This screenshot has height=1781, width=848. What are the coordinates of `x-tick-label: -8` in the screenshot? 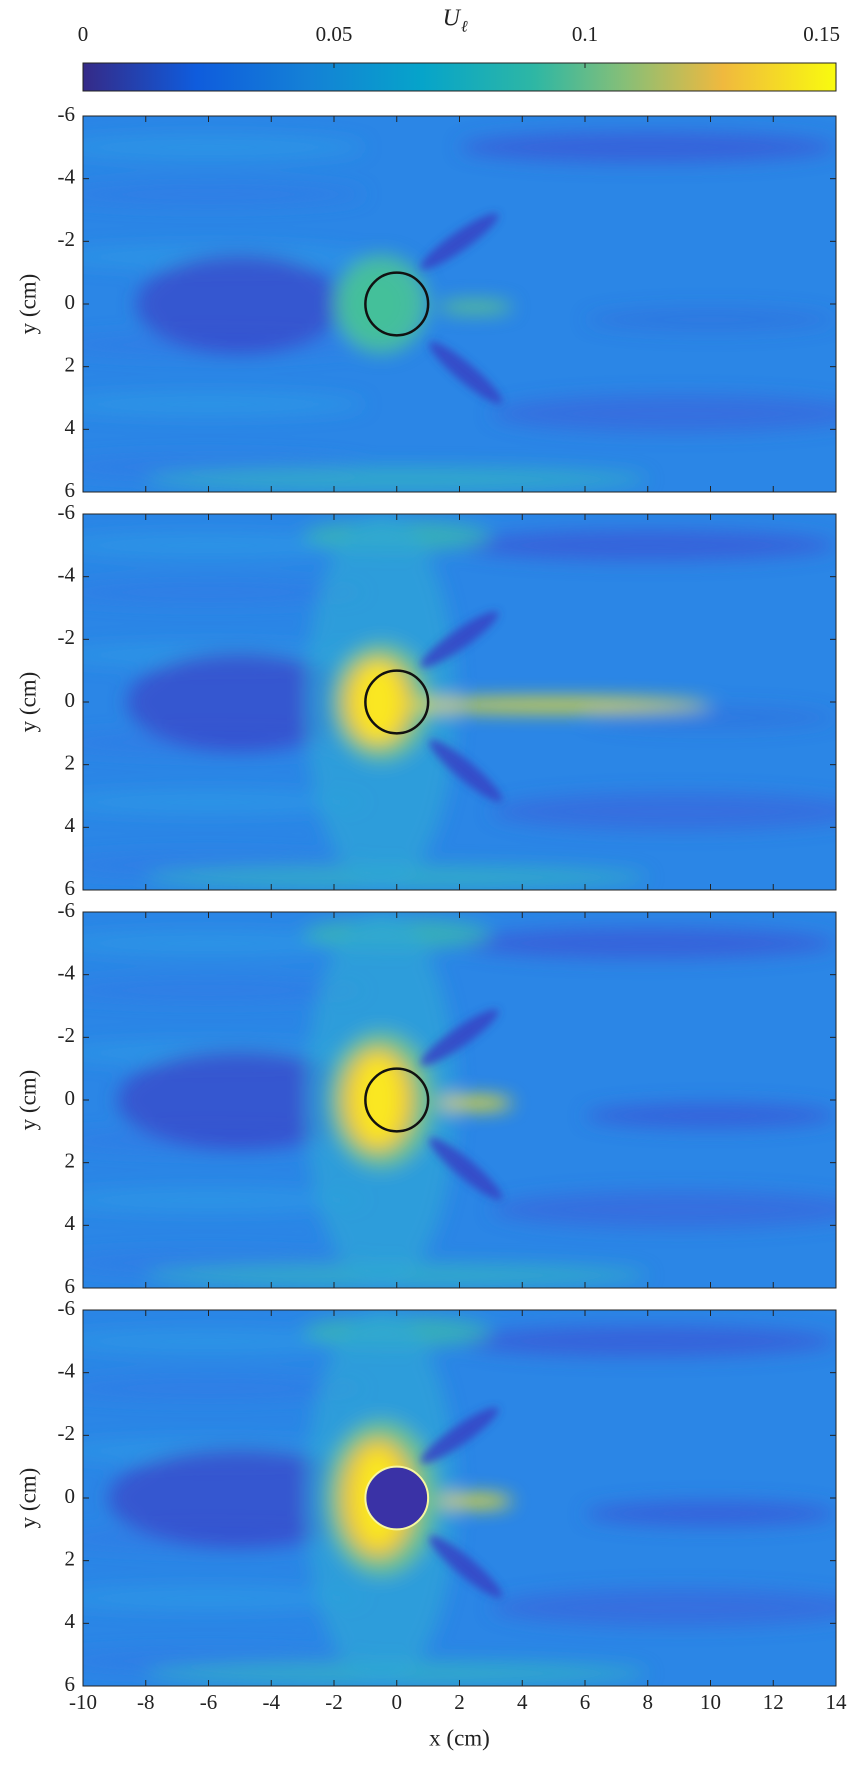 It's located at (146, 1702).